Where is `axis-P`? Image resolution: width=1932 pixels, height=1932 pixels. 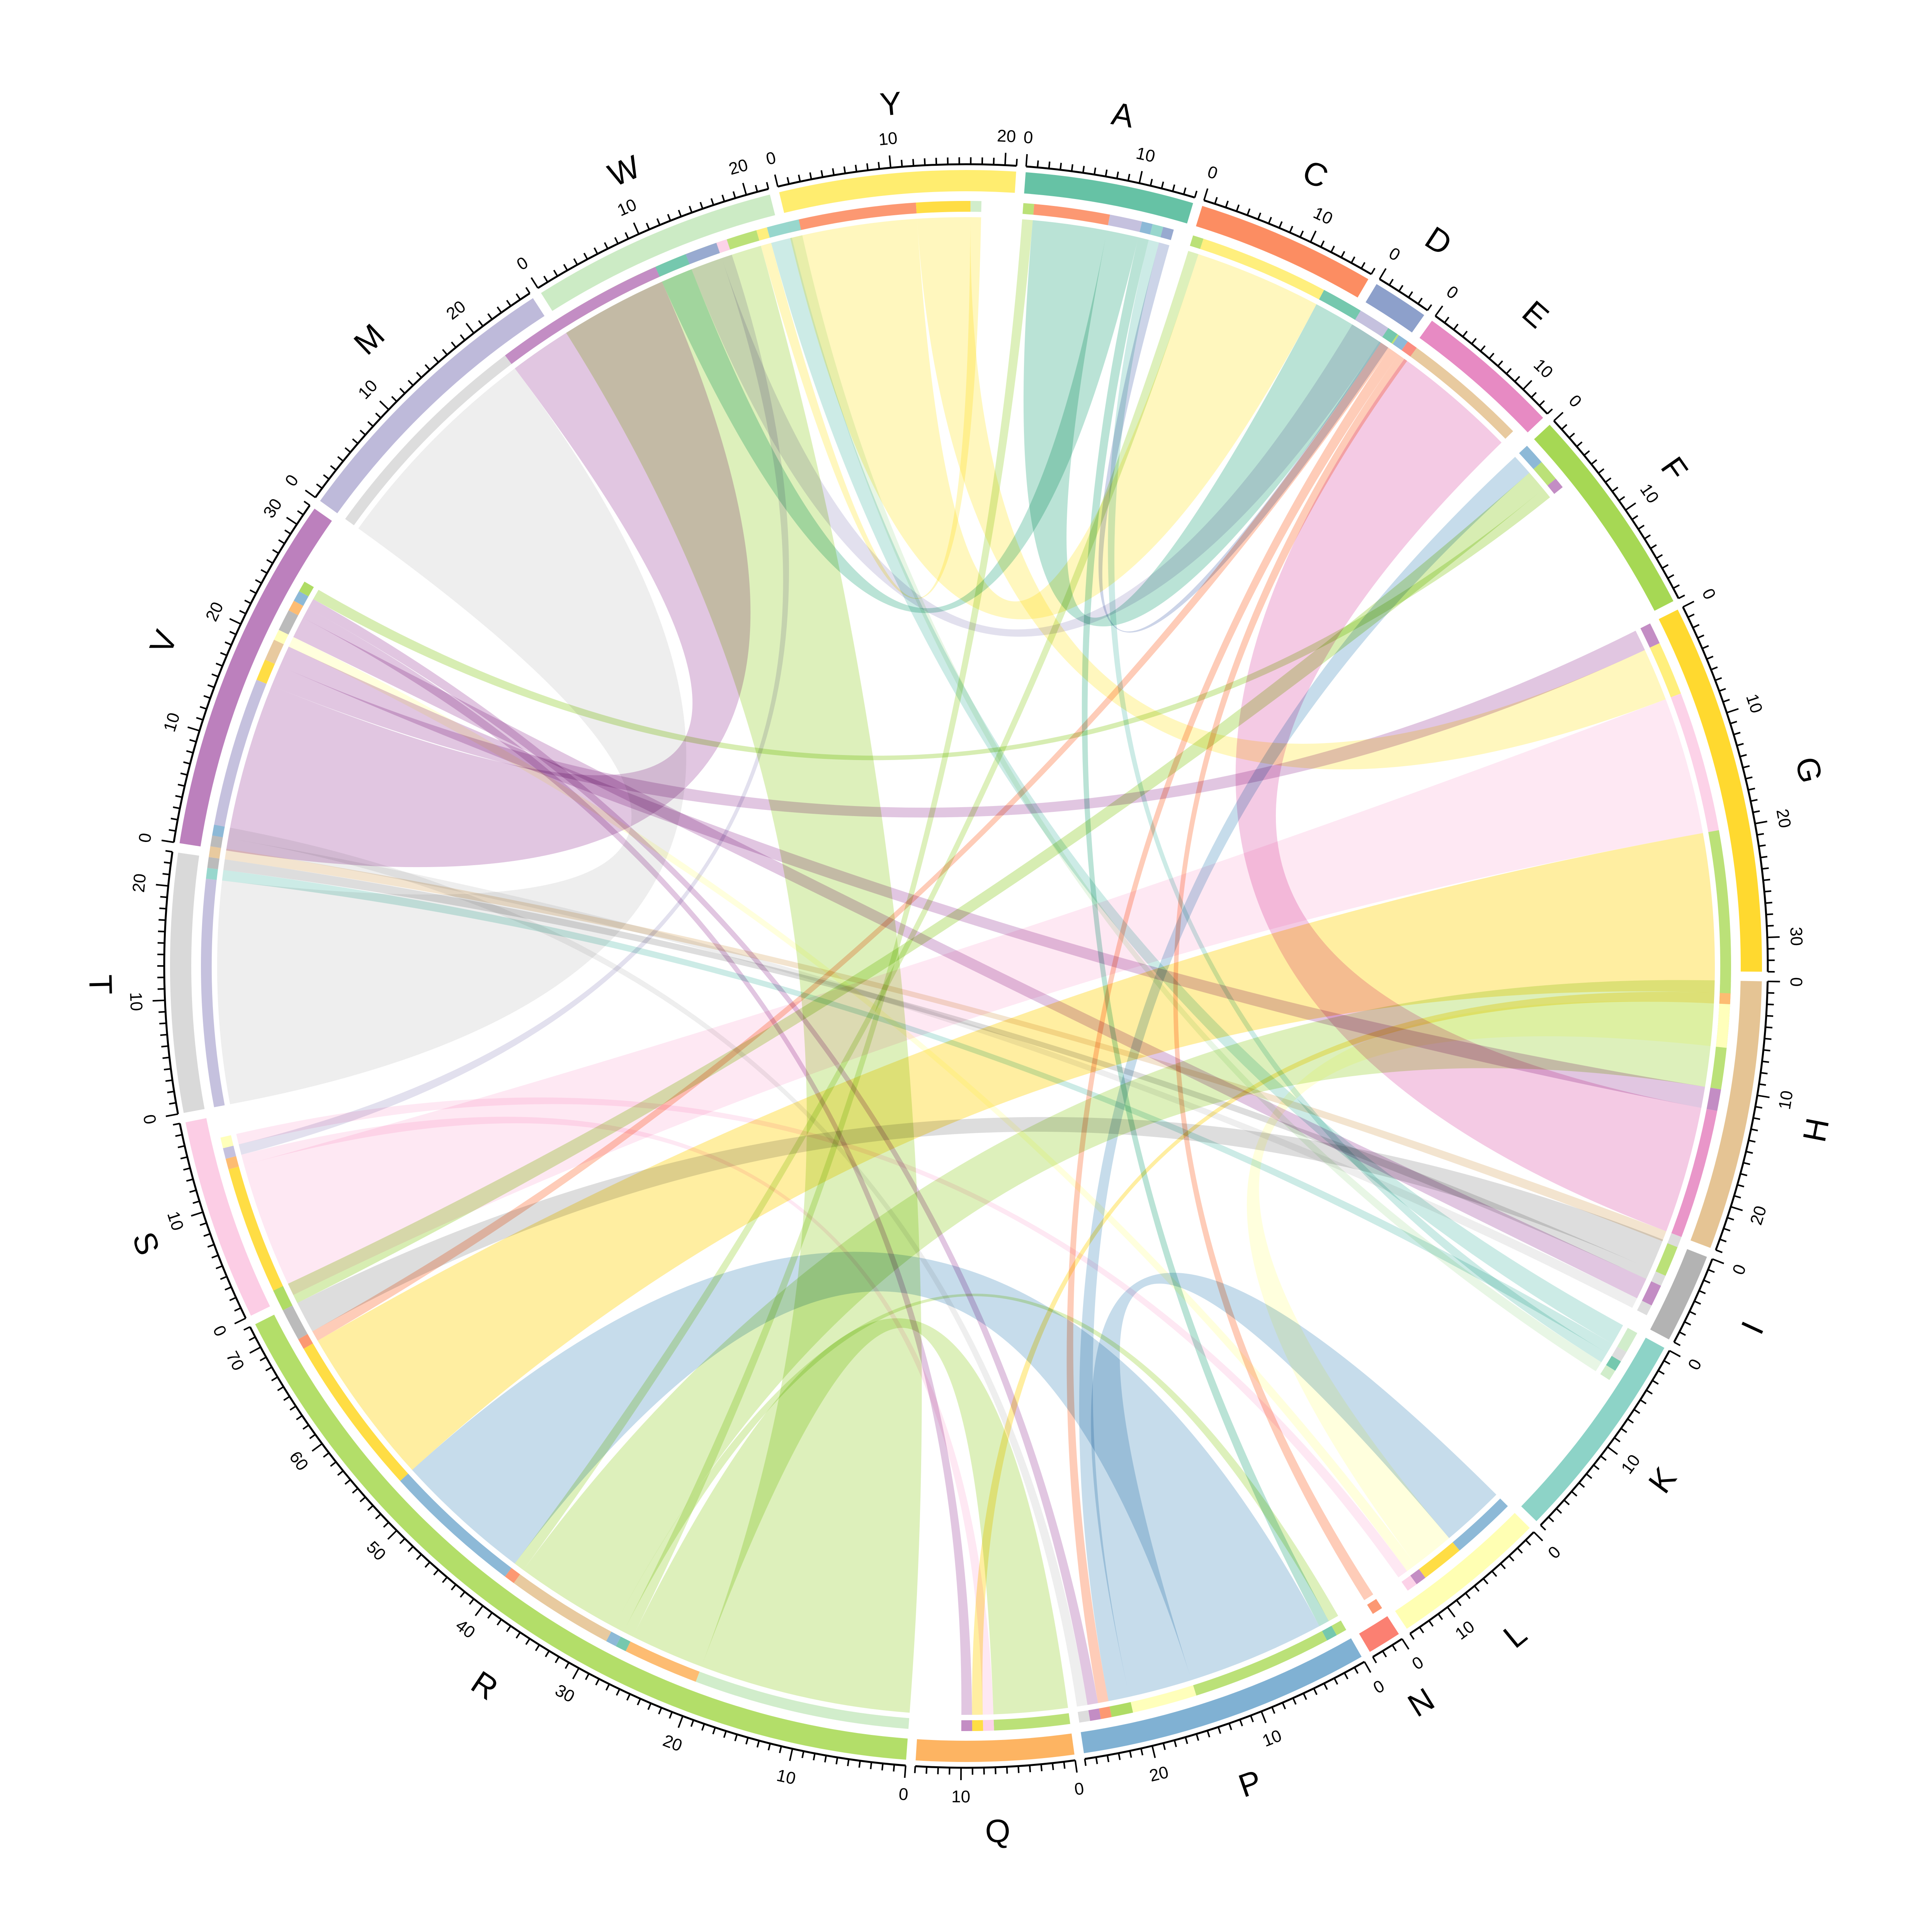
axis-P is located at coordinates (1225, 1711).